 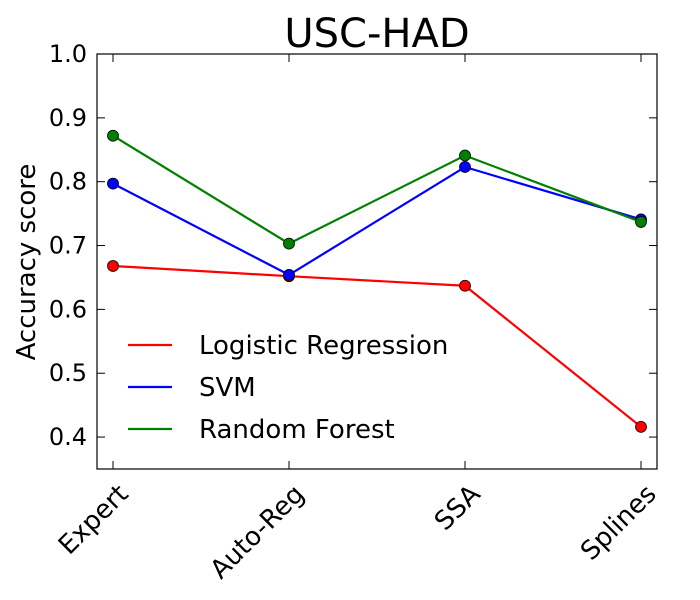 What do you see at coordinates (227, 388) in the screenshot?
I see `legend-label: SVM` at bounding box center [227, 388].